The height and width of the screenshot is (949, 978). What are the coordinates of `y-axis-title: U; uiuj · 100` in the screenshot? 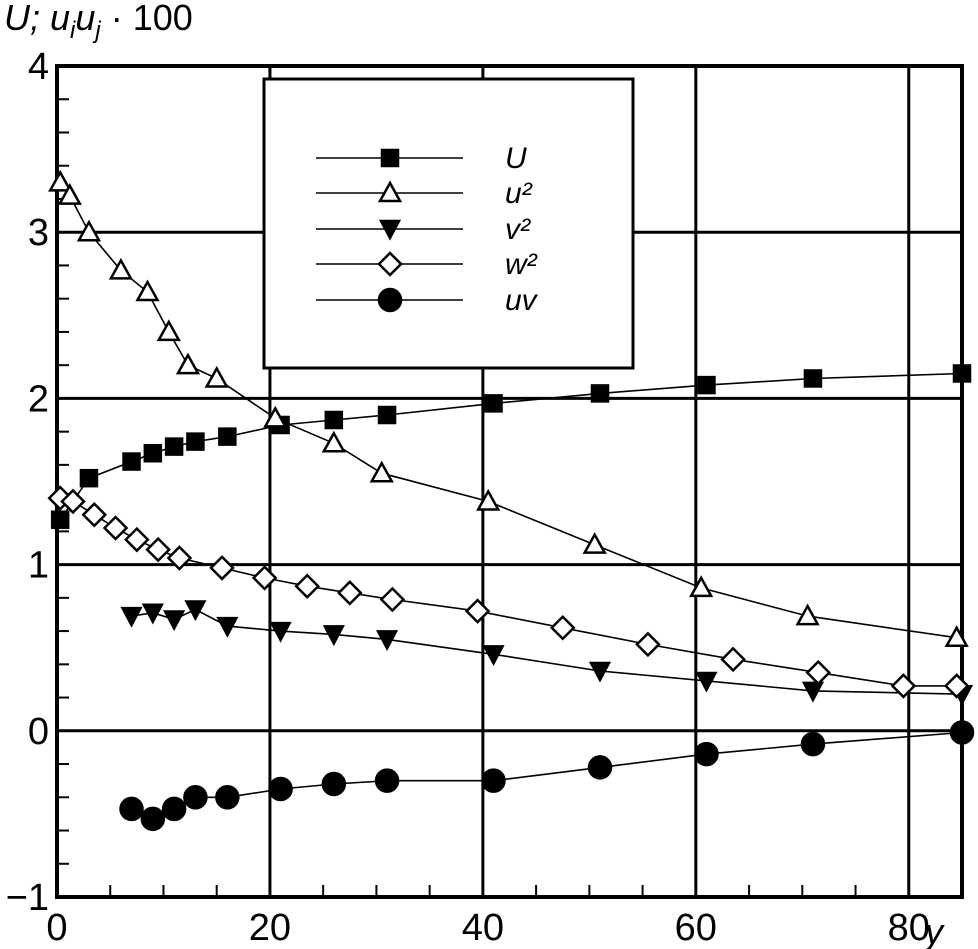 It's located at (98, 22).